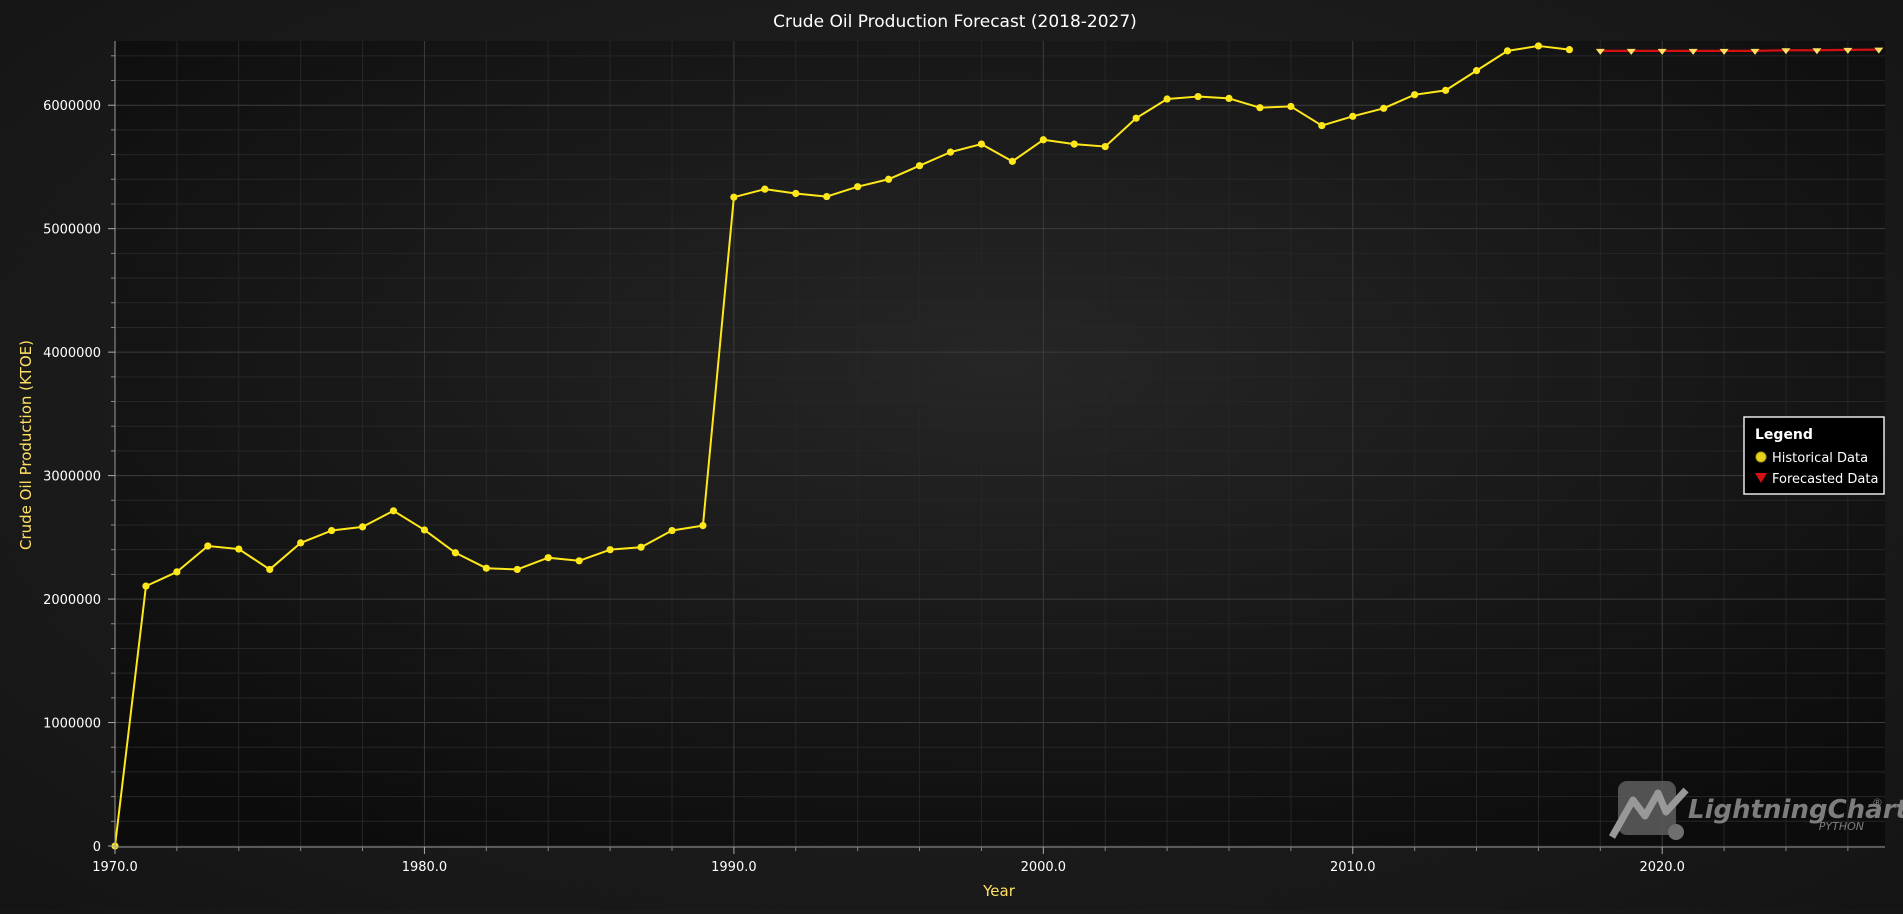 The image size is (1903, 914). I want to click on lightning-bolt-icon, so click(1648, 813).